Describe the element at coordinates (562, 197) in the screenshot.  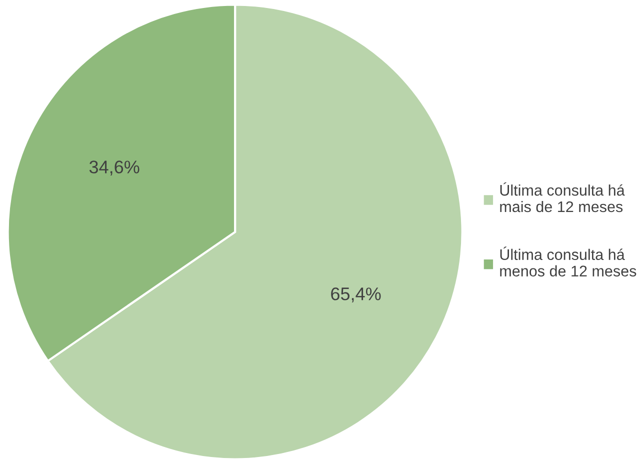
I see `legend-label: Última consulta há mais de 12 meses` at that location.